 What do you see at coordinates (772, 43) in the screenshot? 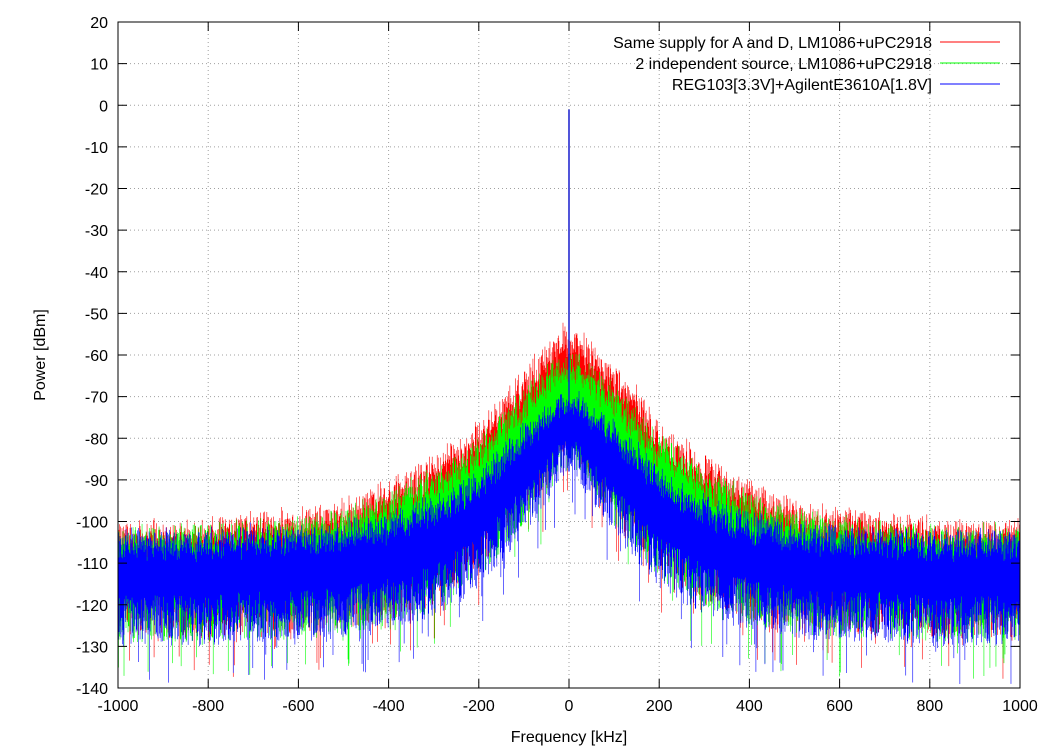
I see `legend-label: Same supply for A and D, LM1086+uPC2918` at bounding box center [772, 43].